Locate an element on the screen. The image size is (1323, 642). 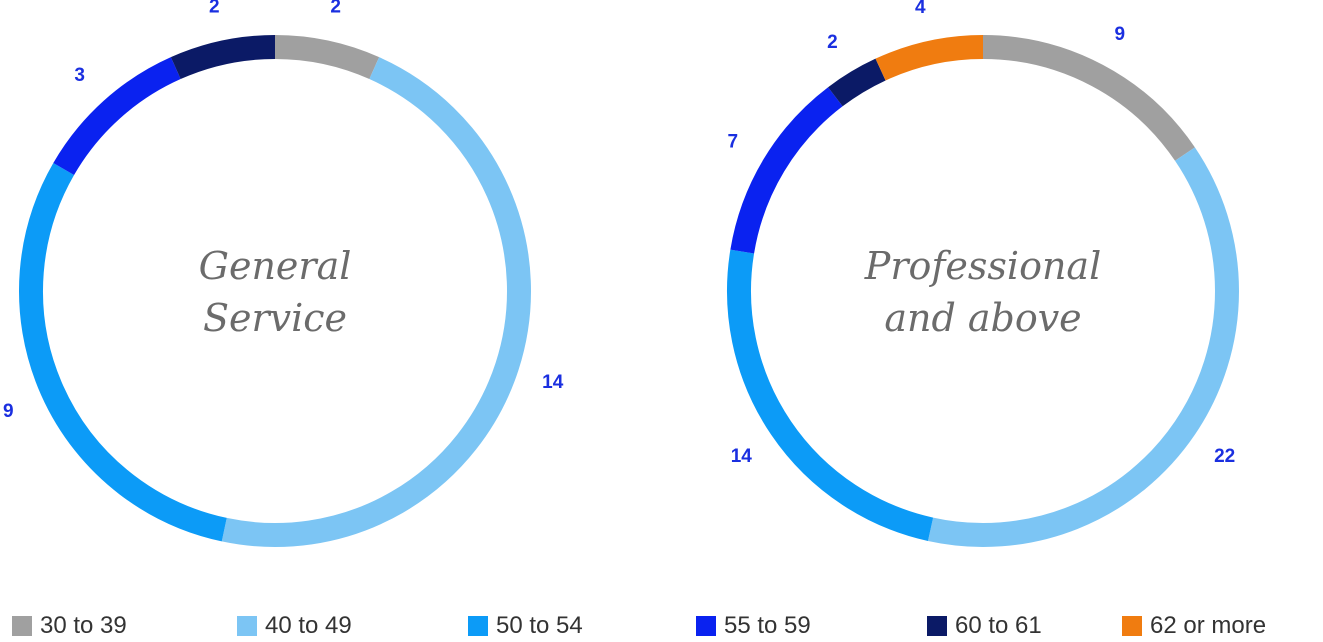
legend-item-30-to-39: 30 to 39 is located at coordinates (69, 626).